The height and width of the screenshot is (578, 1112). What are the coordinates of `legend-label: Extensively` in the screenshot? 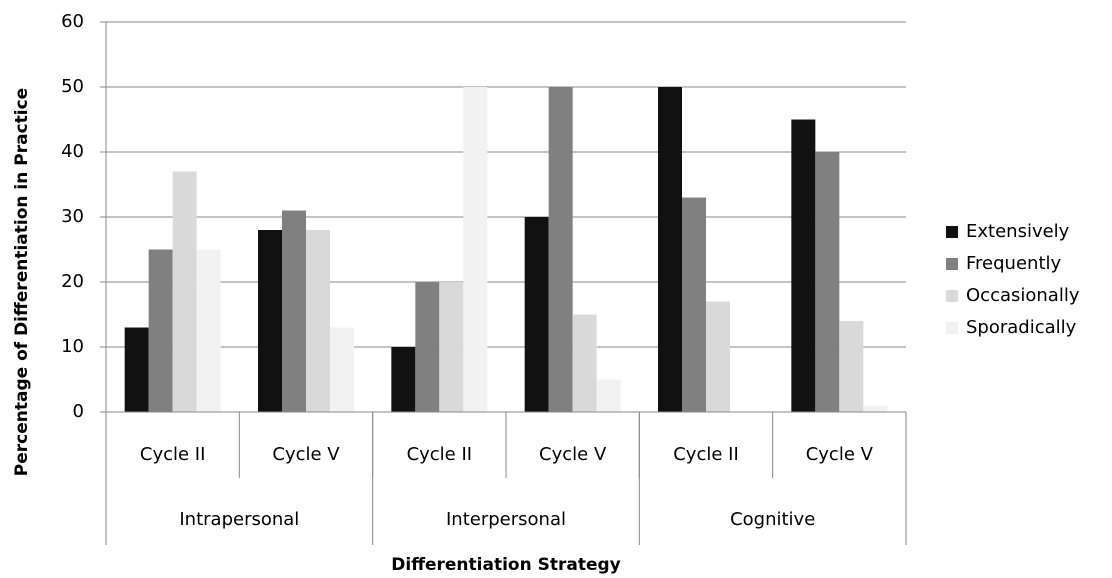 It's located at (1018, 231).